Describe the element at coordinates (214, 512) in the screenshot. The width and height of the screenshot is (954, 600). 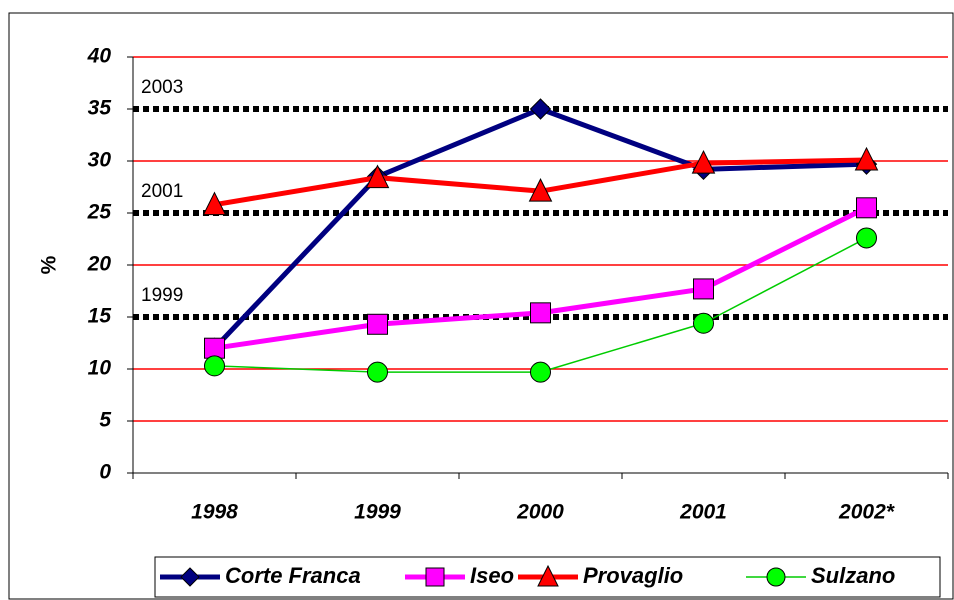
I see `x-tick-label: 1998` at that location.